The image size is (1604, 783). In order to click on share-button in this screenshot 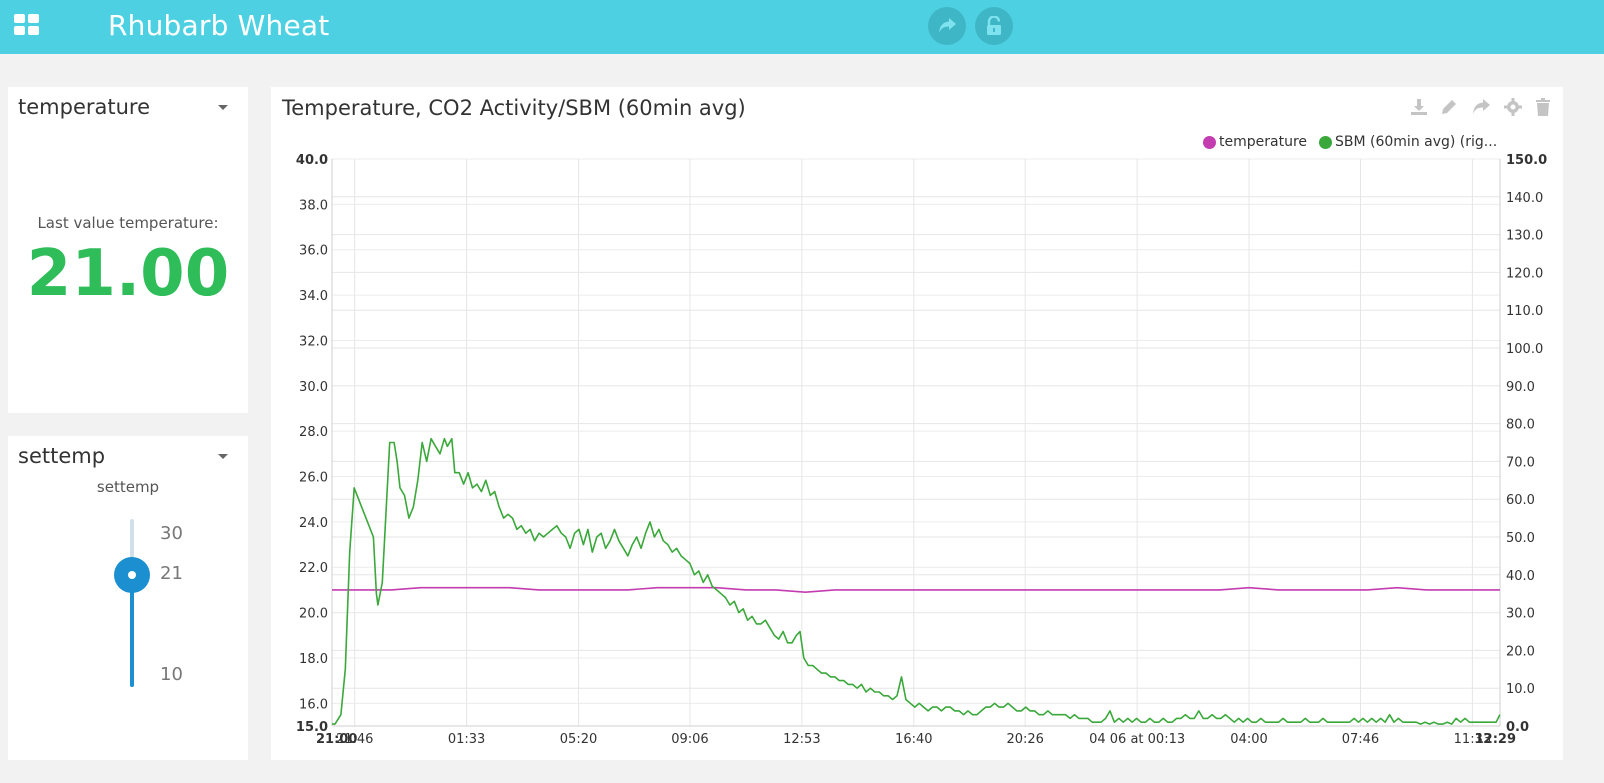, I will do `click(947, 26)`.